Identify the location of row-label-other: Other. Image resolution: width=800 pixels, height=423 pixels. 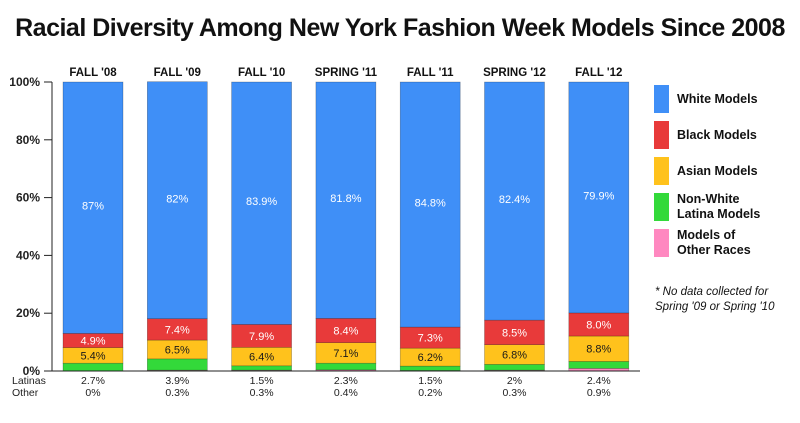
(25, 393).